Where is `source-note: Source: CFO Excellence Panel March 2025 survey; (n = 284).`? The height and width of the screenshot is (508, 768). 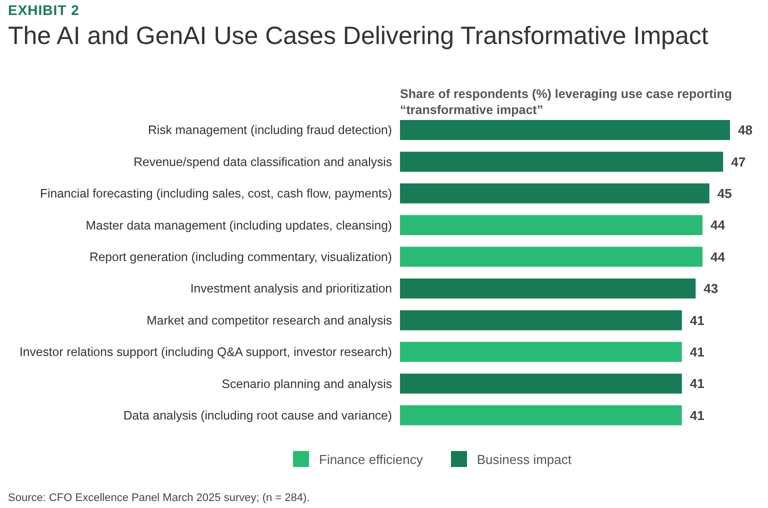
source-note: Source: CFO Excellence Panel March 2025 survey; (n = 284). is located at coordinates (159, 498).